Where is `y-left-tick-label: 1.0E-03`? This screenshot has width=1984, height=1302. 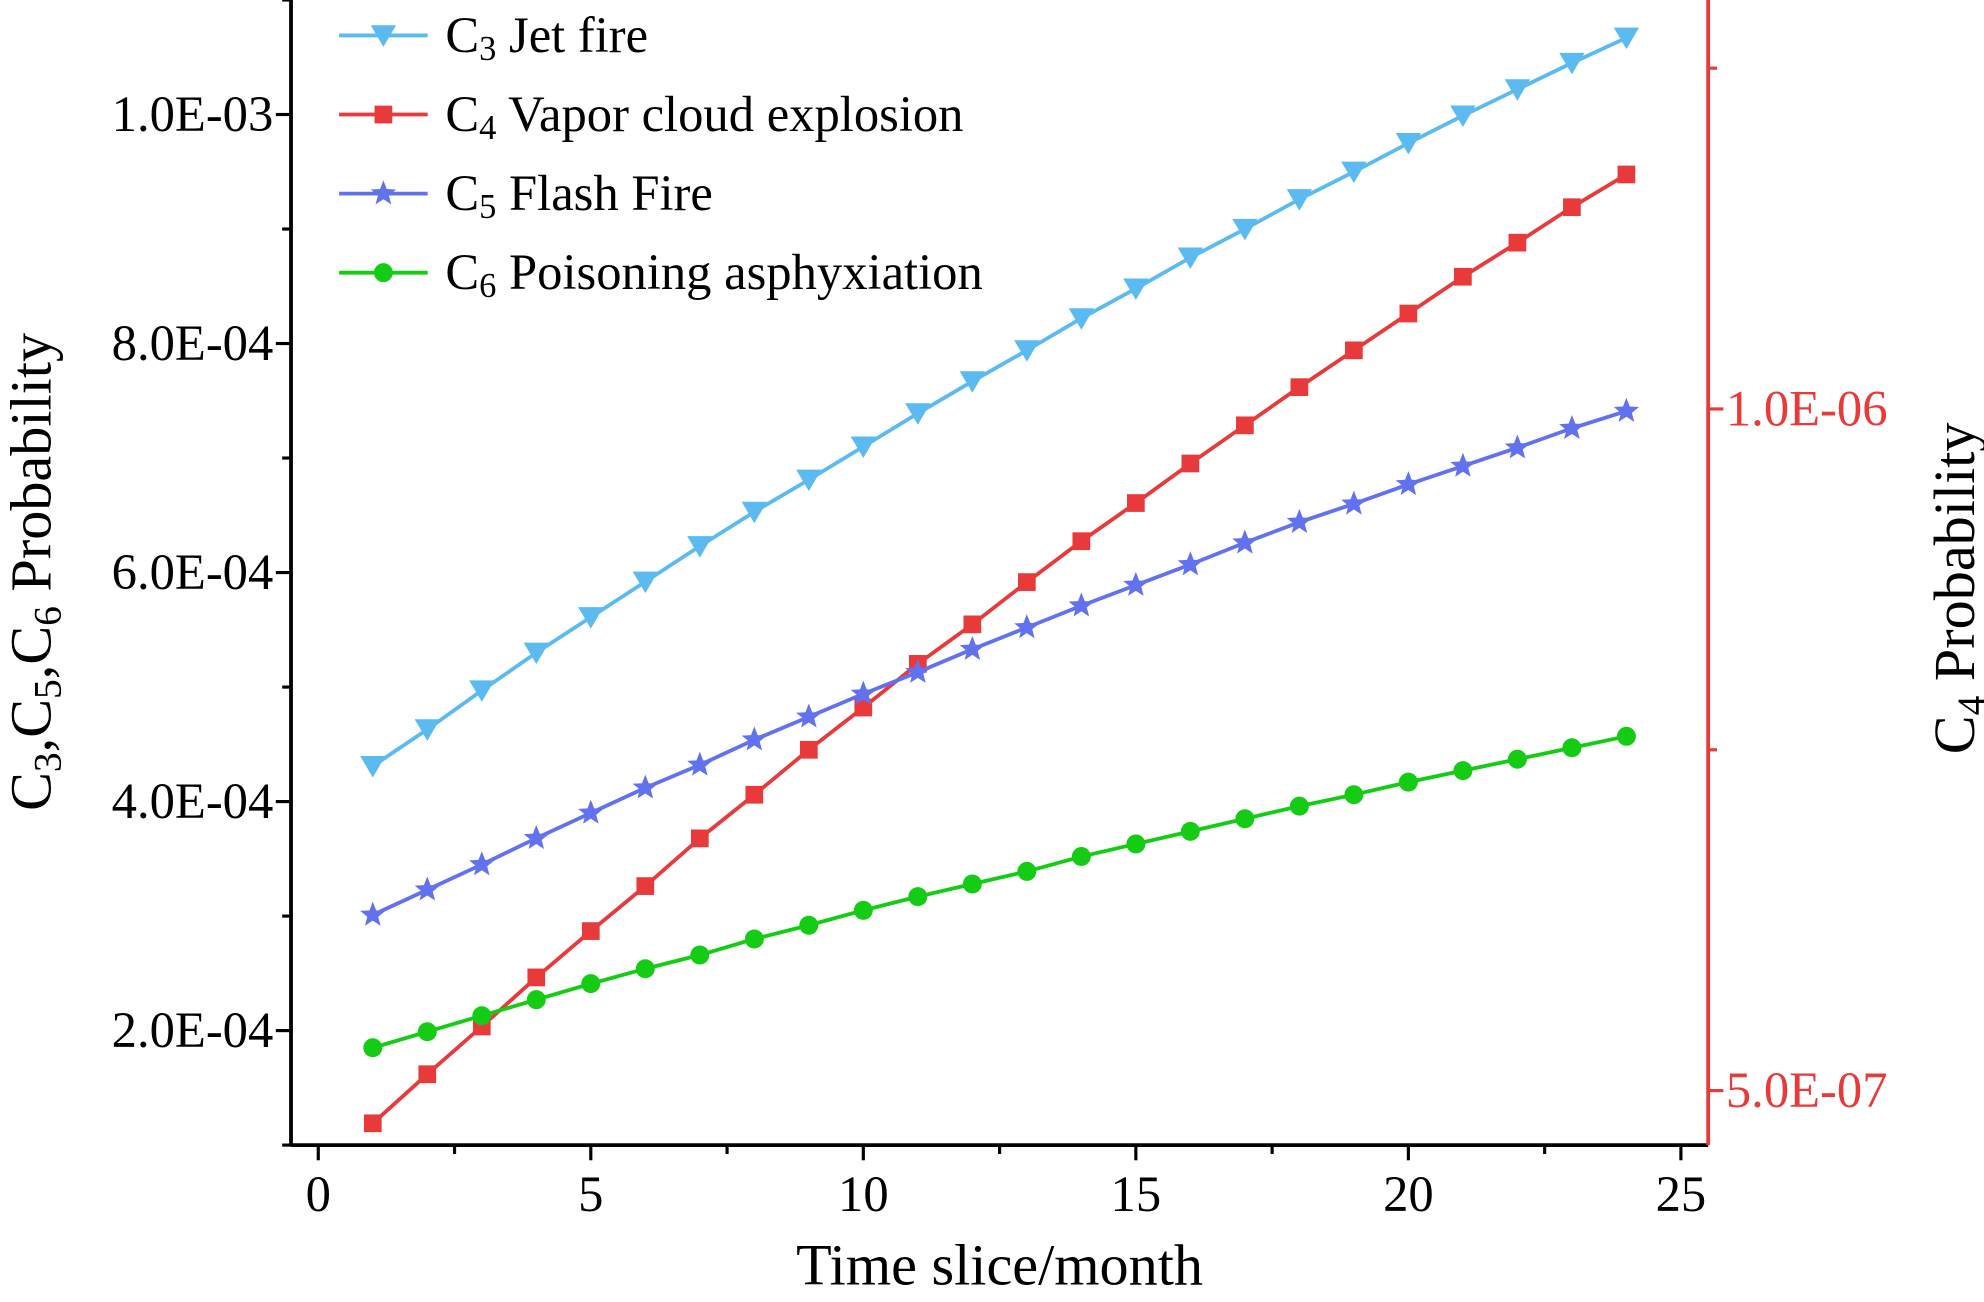 y-left-tick-label: 1.0E-03 is located at coordinates (193, 114).